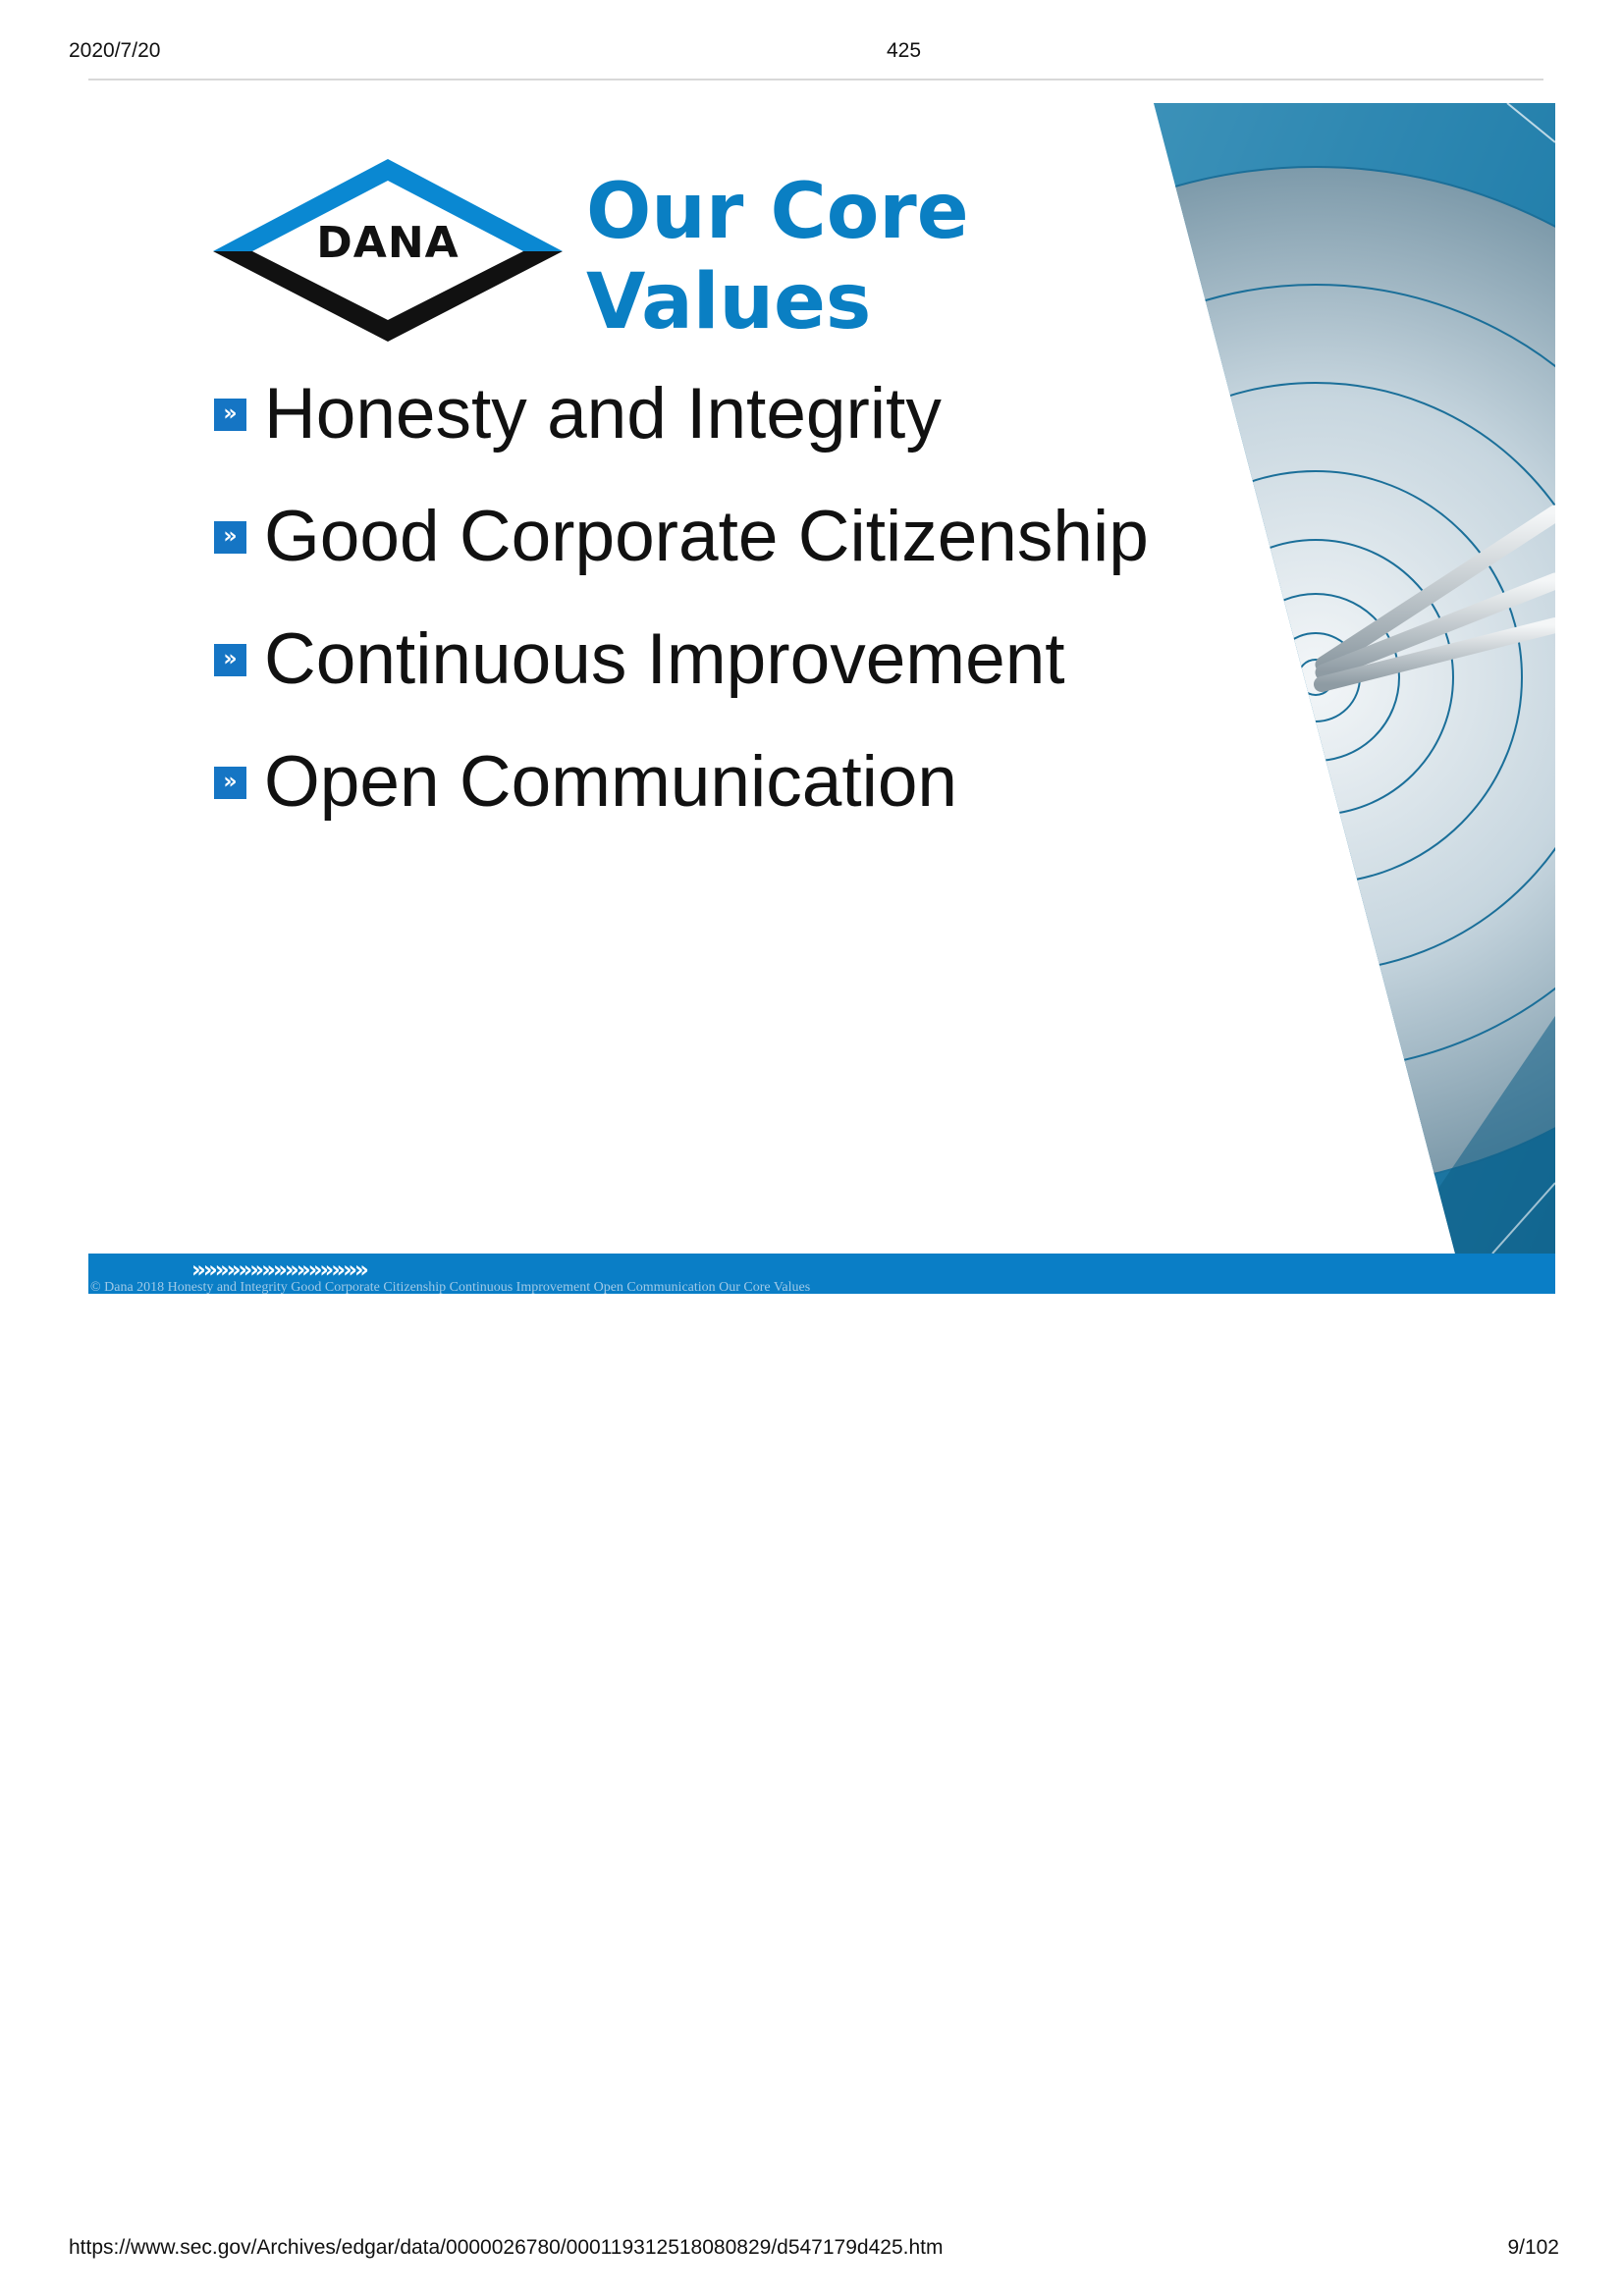 This screenshot has width=1623, height=2296. I want to click on slide-title-line-1: Our Core, so click(777, 212).